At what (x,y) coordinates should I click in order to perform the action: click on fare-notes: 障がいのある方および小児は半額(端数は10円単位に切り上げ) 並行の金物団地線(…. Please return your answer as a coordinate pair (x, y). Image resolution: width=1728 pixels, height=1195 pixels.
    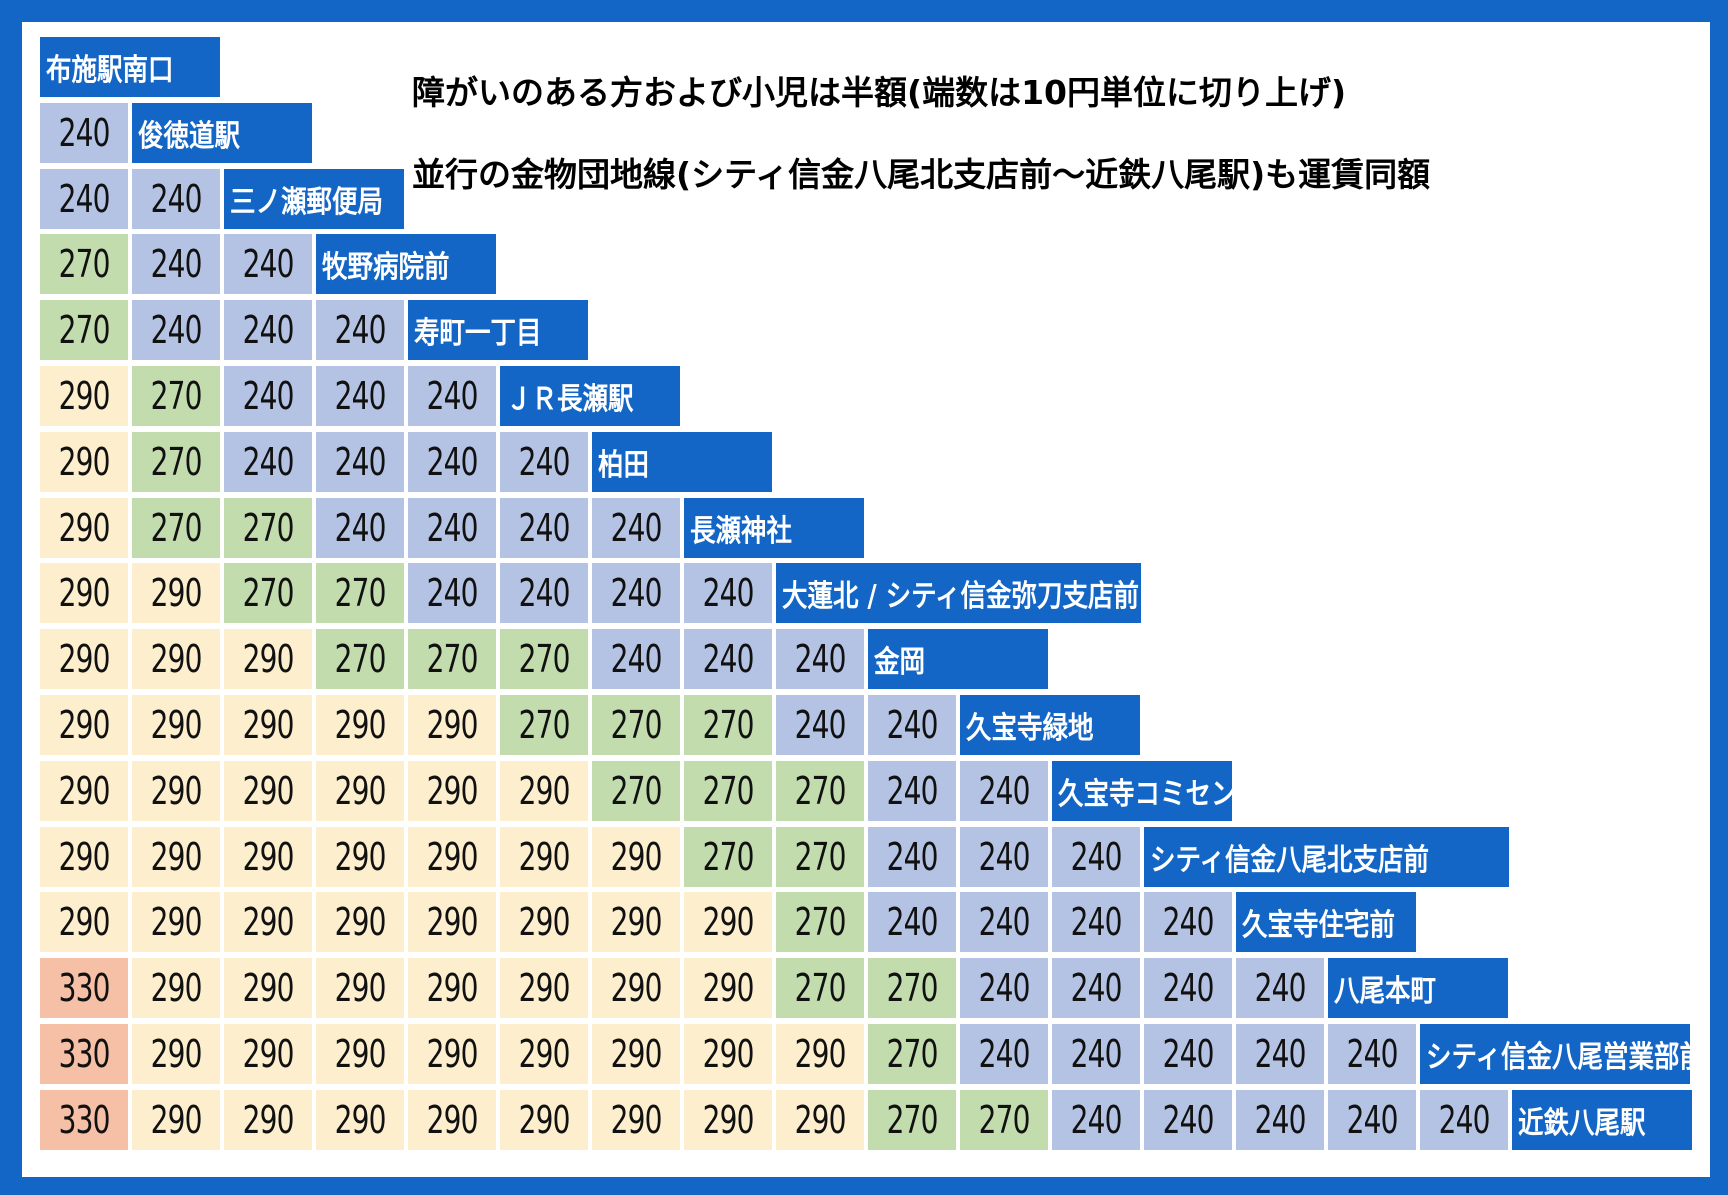
    Looking at the image, I should click on (921, 134).